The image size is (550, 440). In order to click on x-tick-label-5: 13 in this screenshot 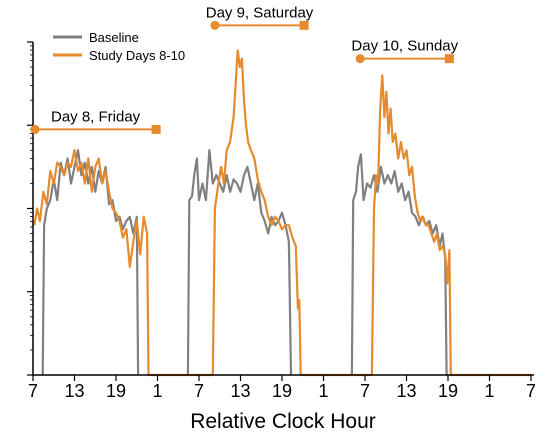, I will do `click(240, 391)`.